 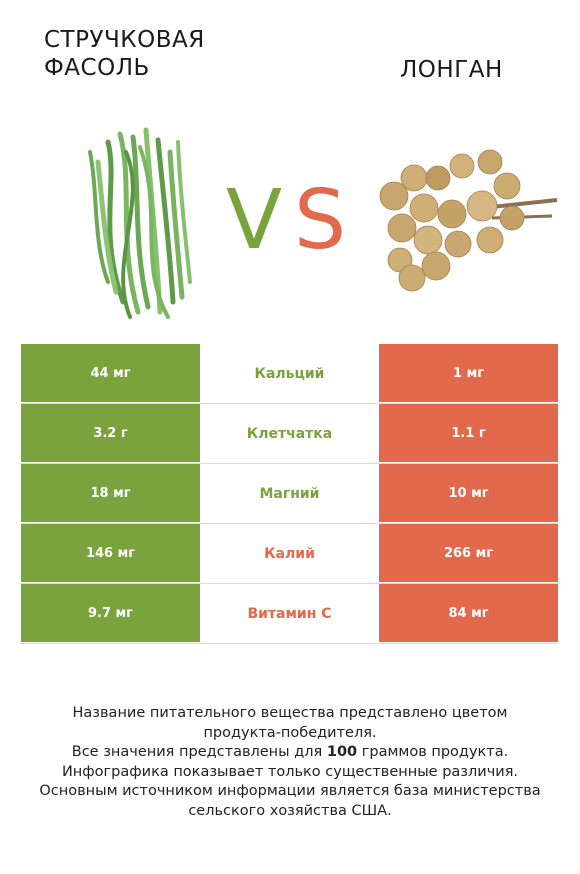 I want to click on table-row: 44 мг Кальций 1 мг, so click(x=289, y=374).